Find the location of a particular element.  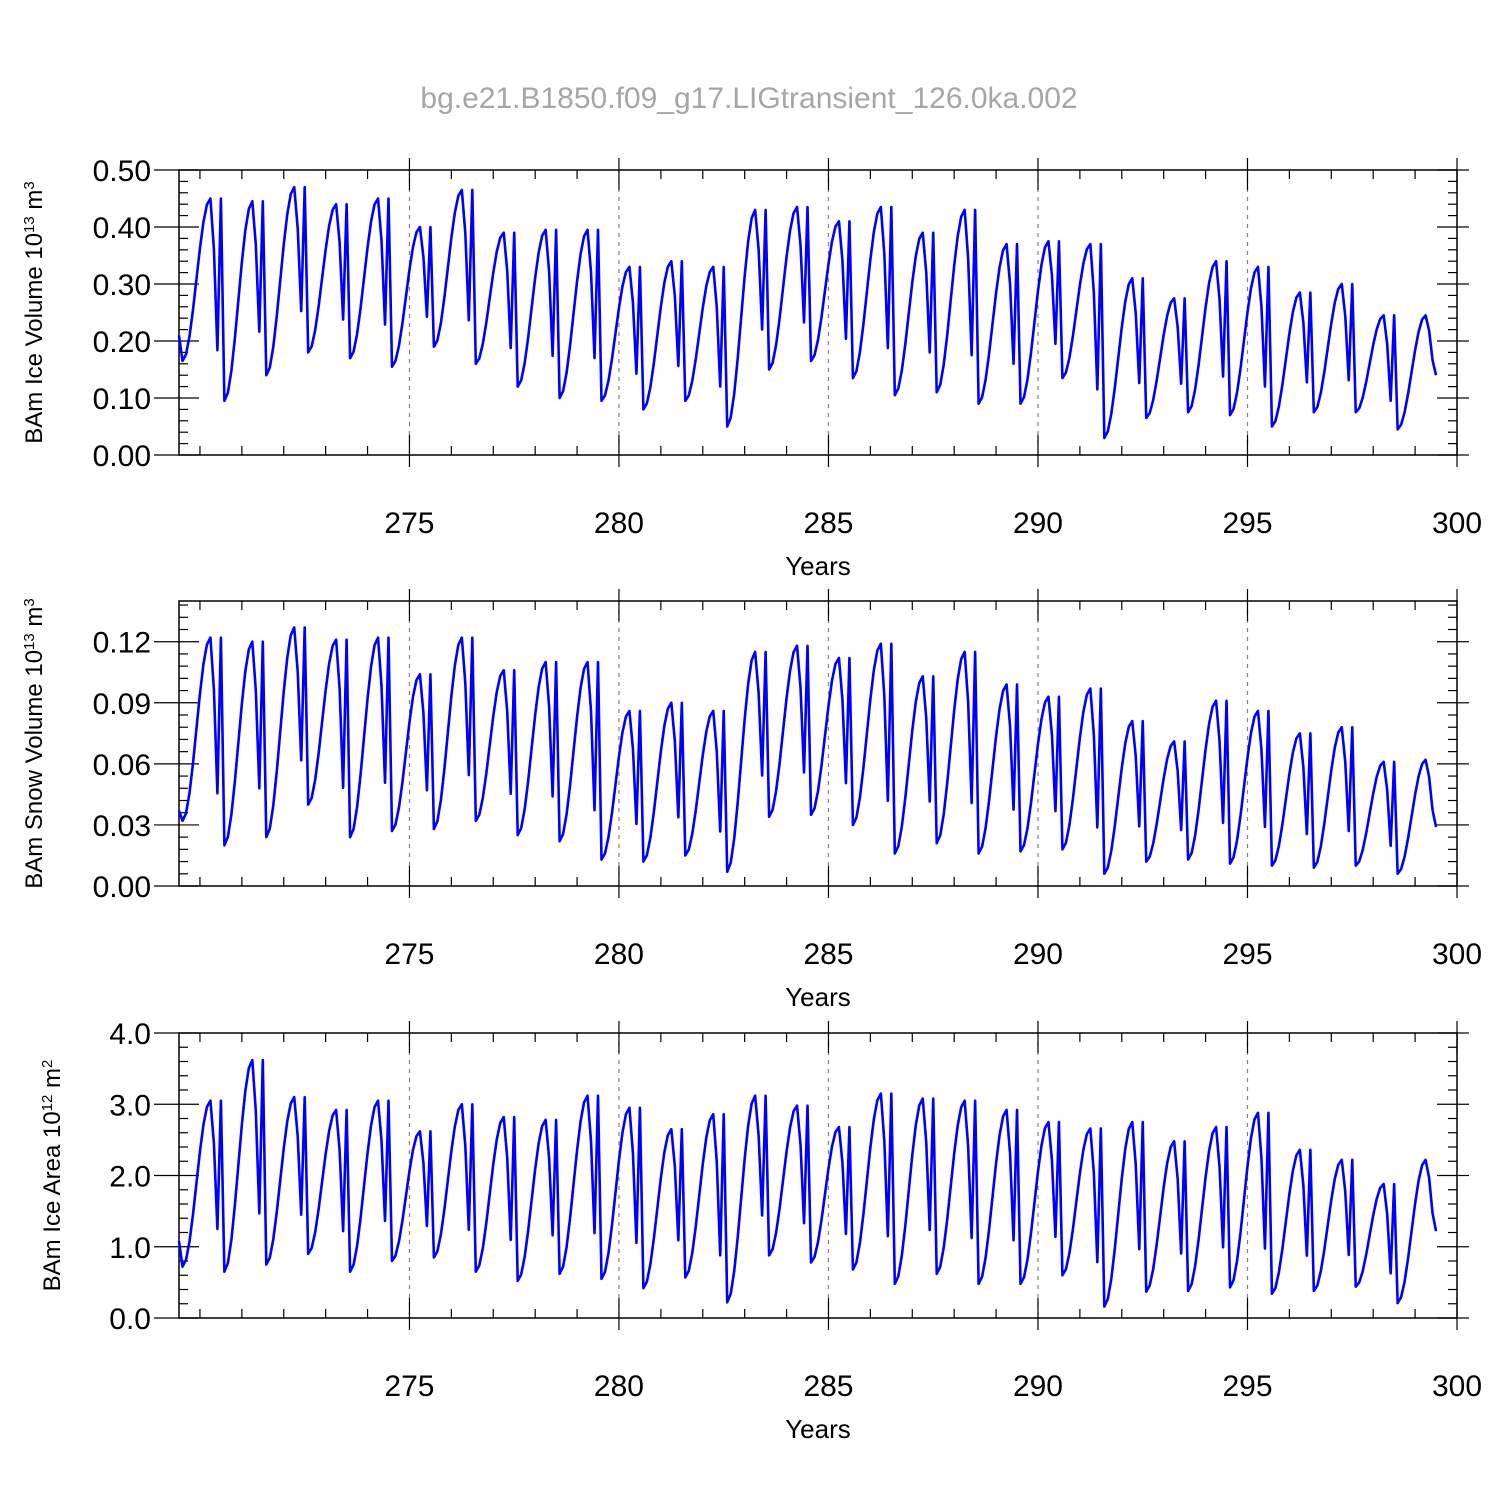

y-axis-label: BAm Ice Volume 1013 m3 is located at coordinates (35, 312).